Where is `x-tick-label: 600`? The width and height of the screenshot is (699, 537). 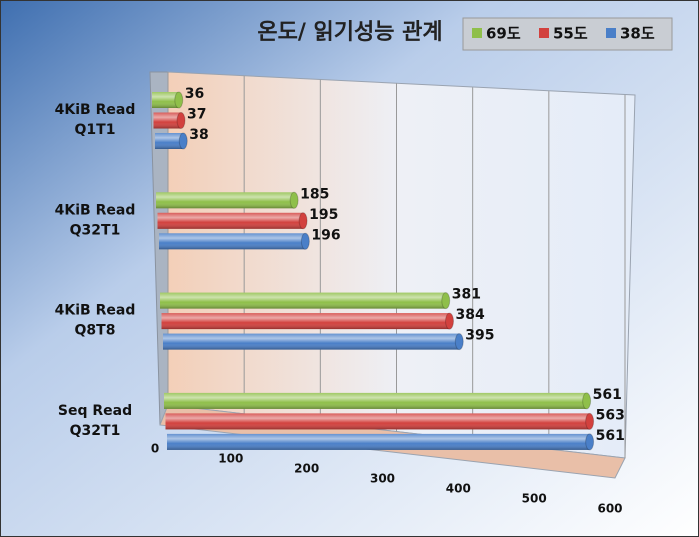 x-tick-label: 600 is located at coordinates (609, 509).